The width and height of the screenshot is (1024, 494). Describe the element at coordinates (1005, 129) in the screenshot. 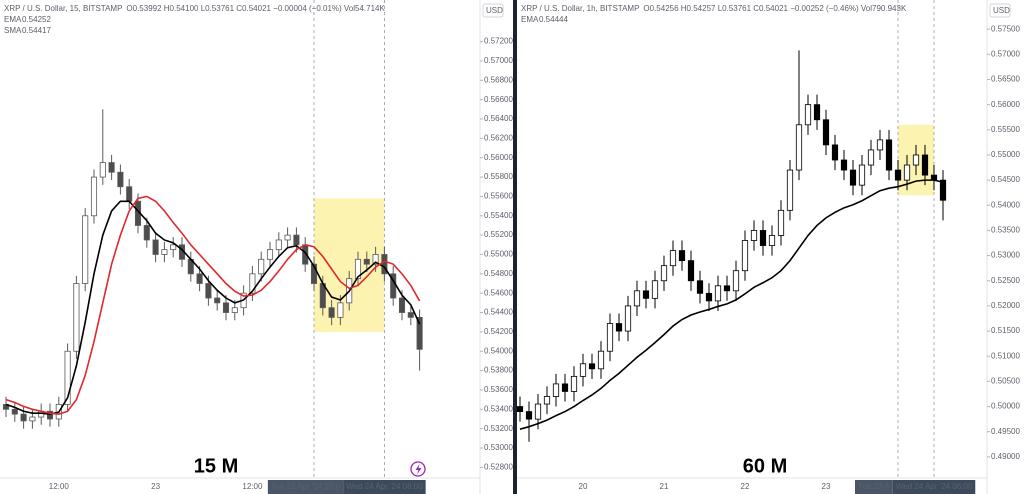

I see `y-tick-label: 0.55500` at that location.